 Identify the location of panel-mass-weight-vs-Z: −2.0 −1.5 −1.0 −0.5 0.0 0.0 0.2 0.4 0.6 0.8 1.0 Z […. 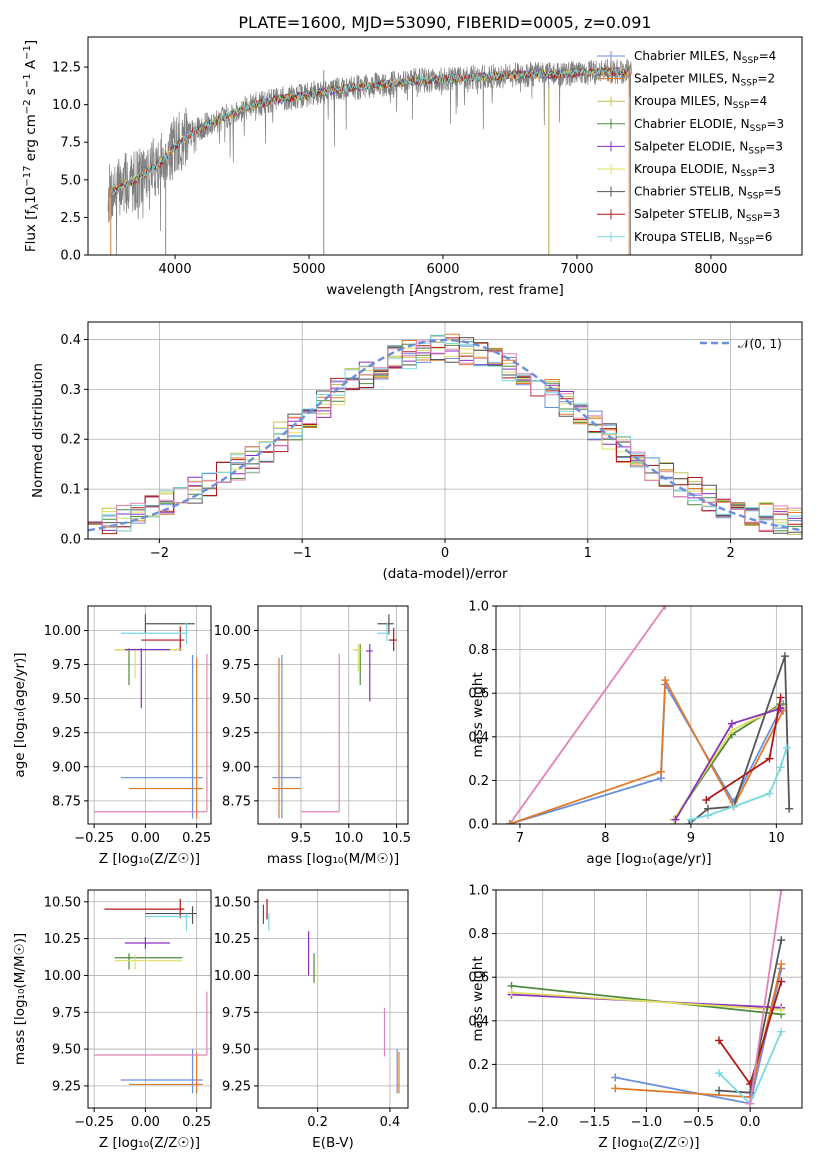
(635, 1017).